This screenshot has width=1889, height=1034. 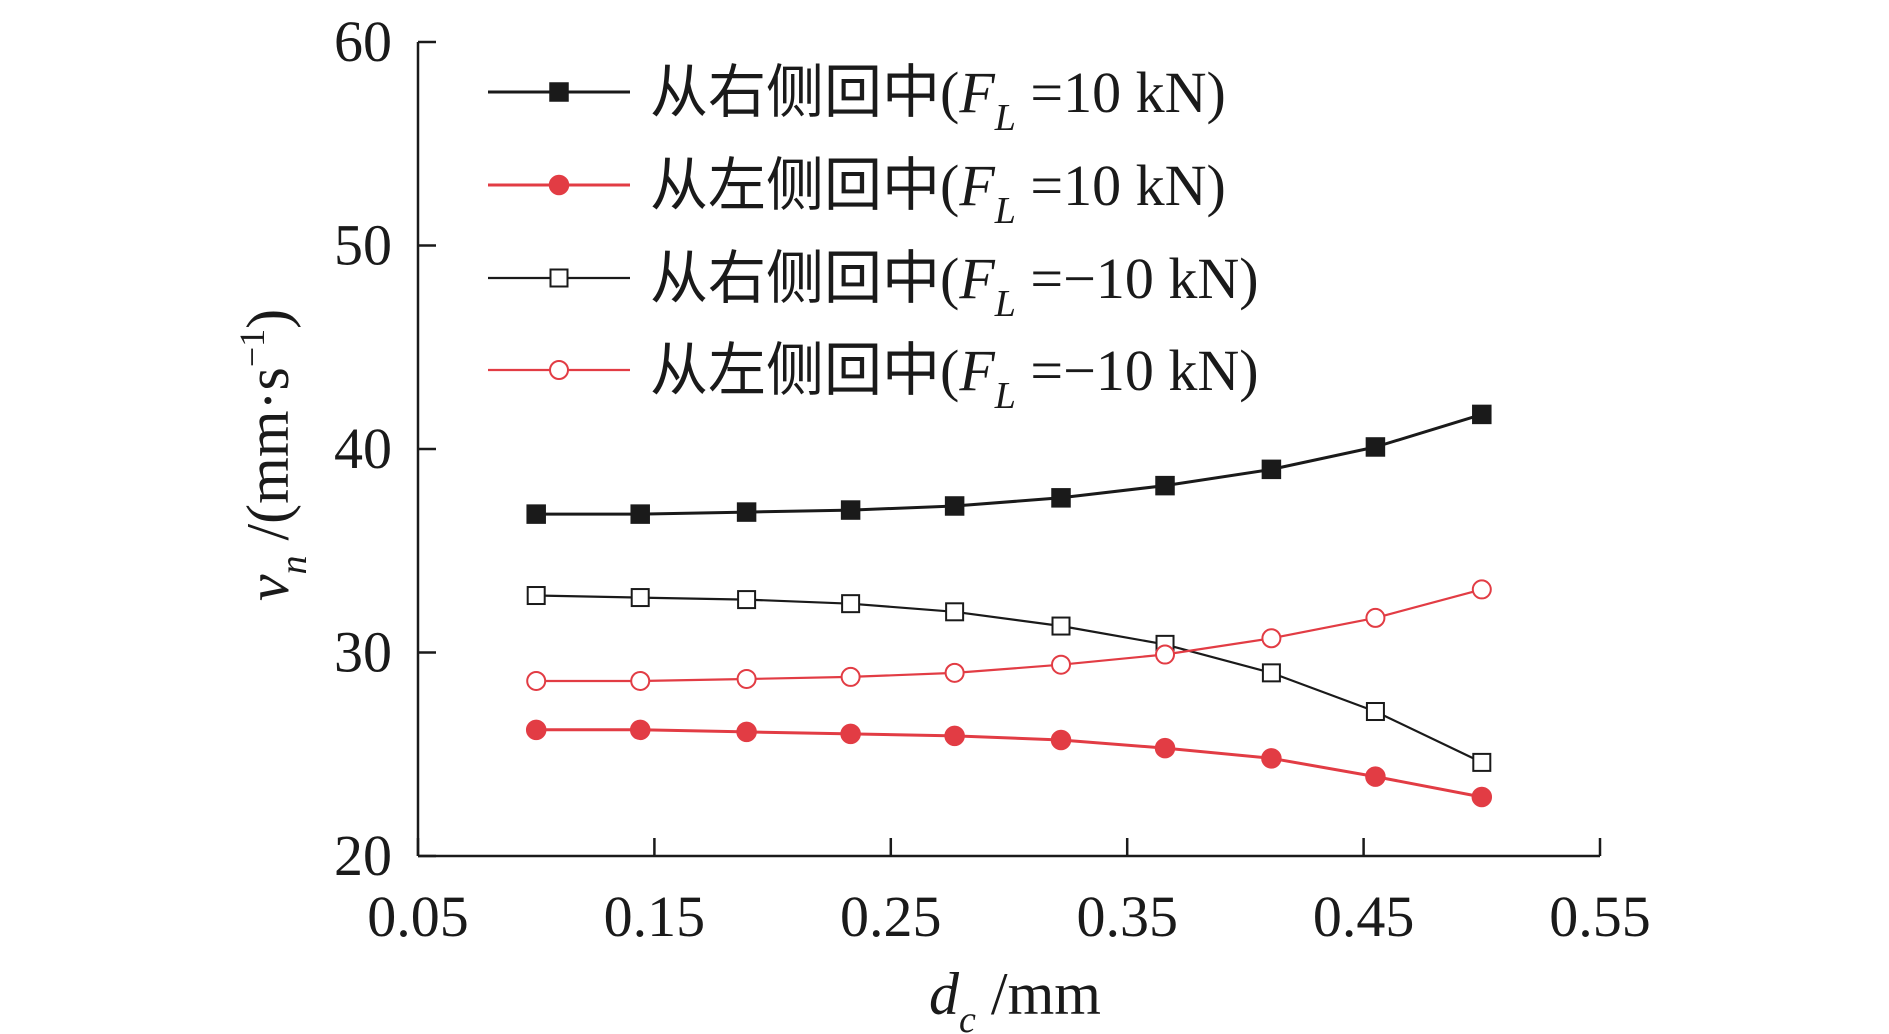 What do you see at coordinates (252, 348) in the screenshot?
I see `y-axis-sup: −1` at bounding box center [252, 348].